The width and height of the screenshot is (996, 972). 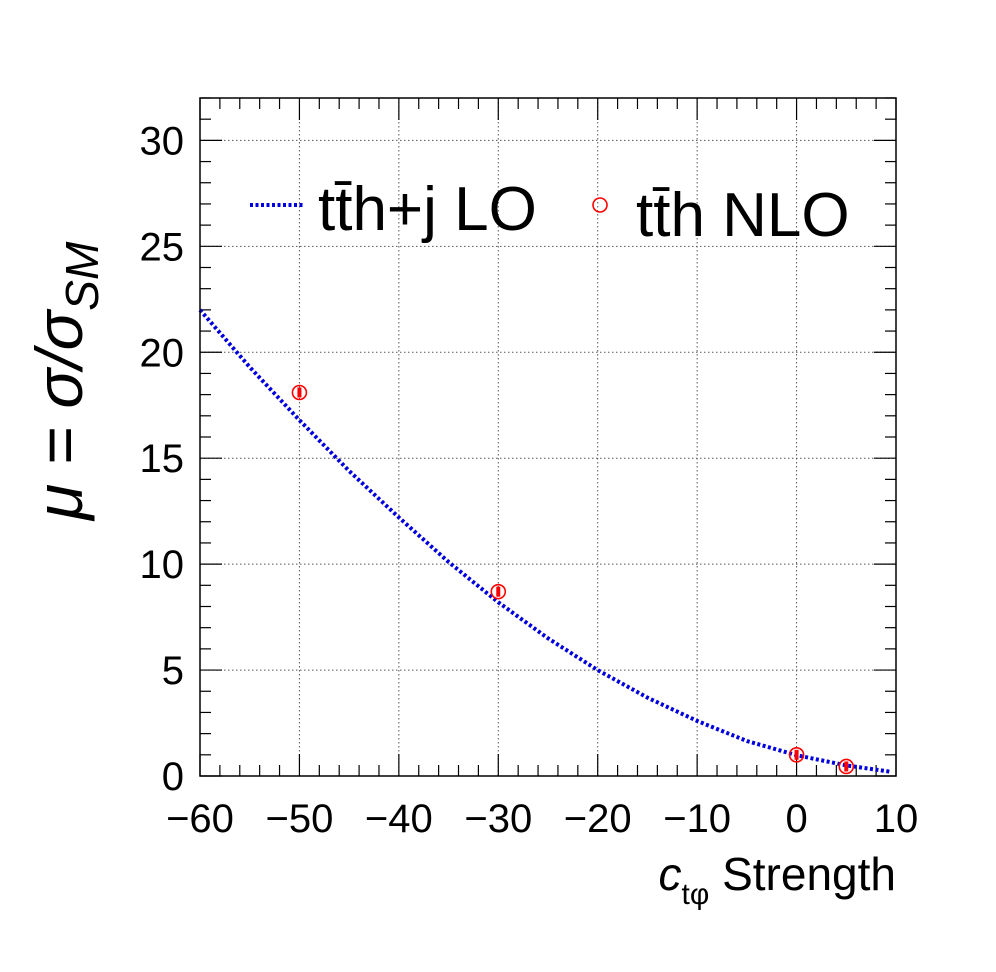 What do you see at coordinates (498, 819) in the screenshot?
I see `x-tick-label: −30` at bounding box center [498, 819].